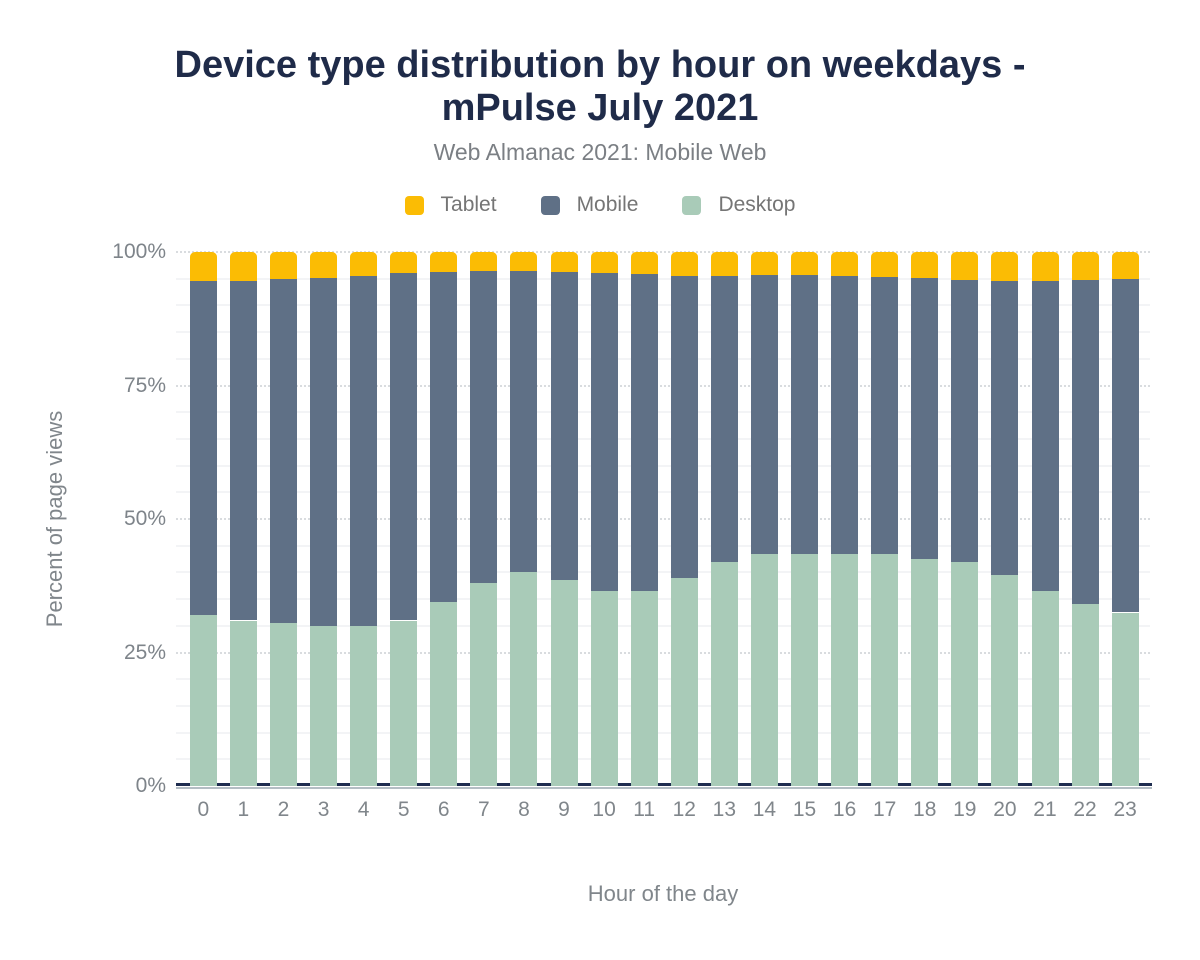 This screenshot has height=960, width=1200. I want to click on legend-label: Desktop, so click(757, 204).